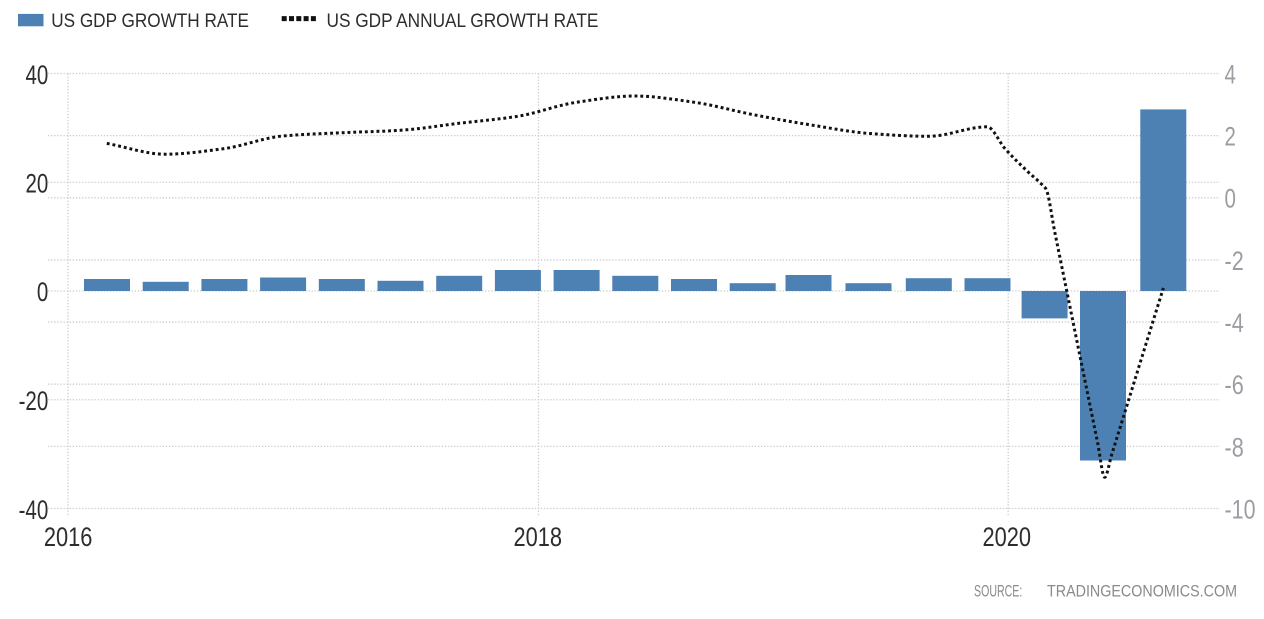  What do you see at coordinates (34, 510) in the screenshot?
I see `svg-text: -40` at bounding box center [34, 510].